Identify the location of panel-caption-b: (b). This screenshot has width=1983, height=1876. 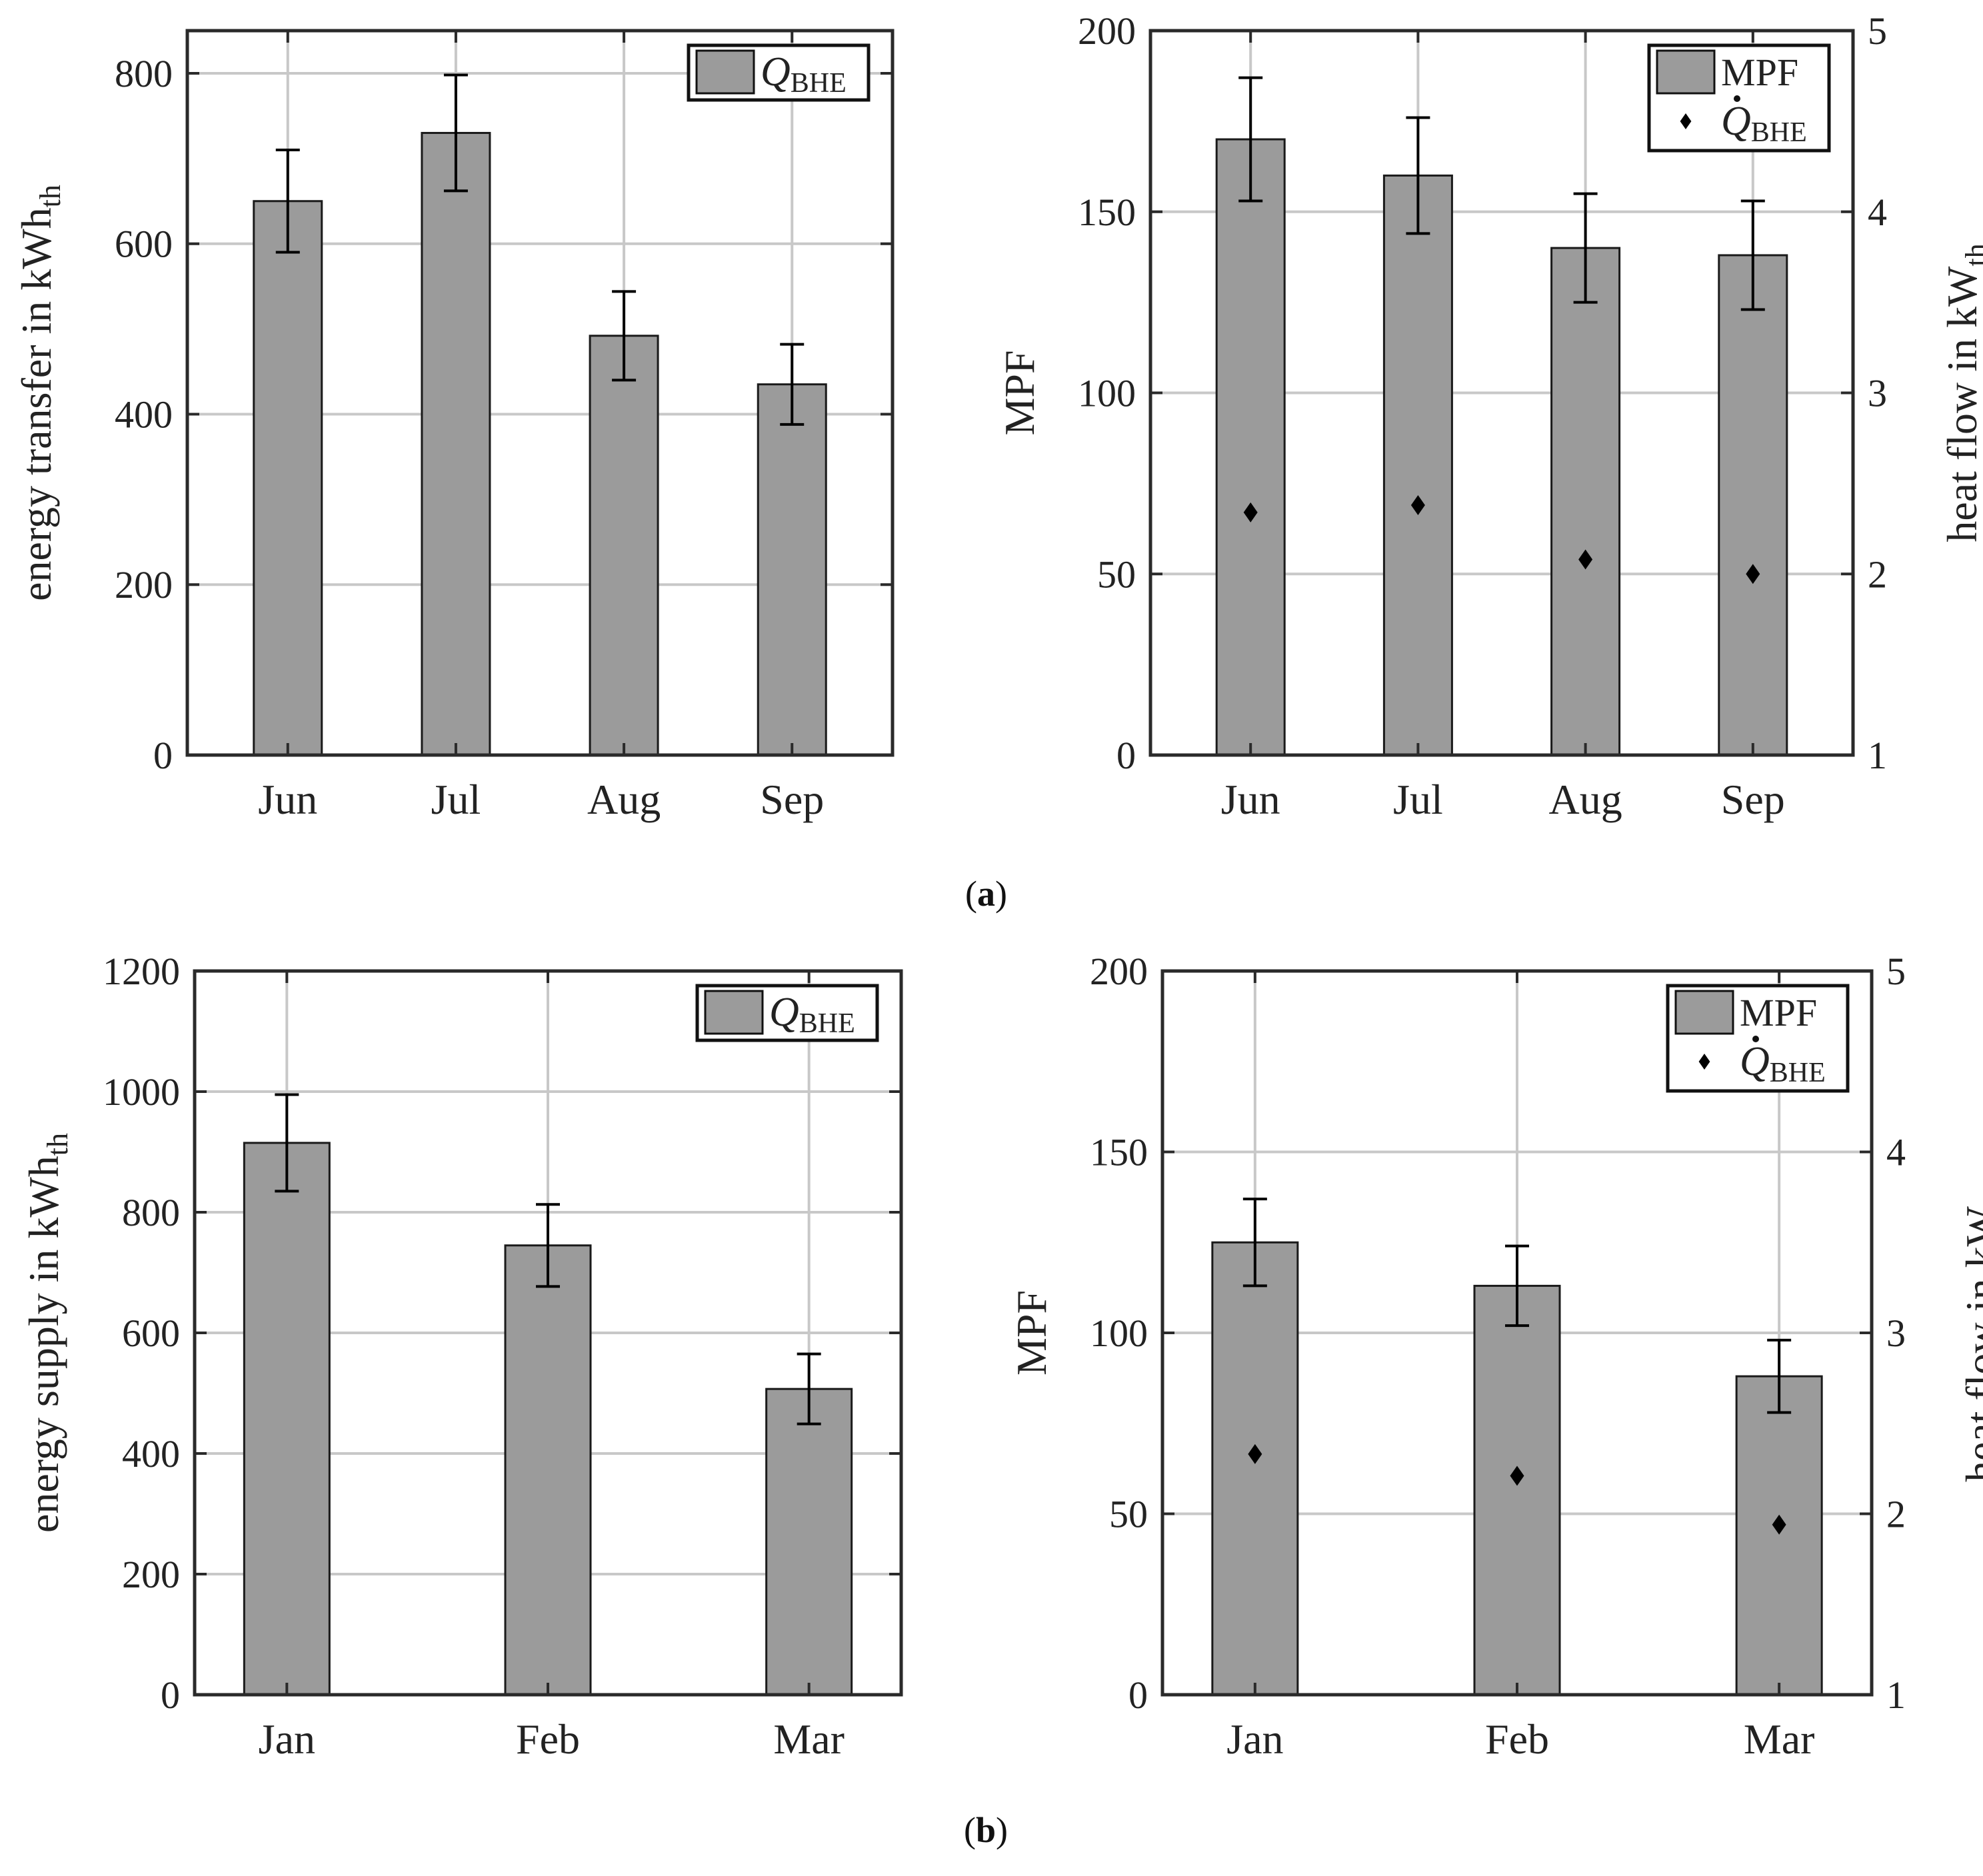
(986, 1830).